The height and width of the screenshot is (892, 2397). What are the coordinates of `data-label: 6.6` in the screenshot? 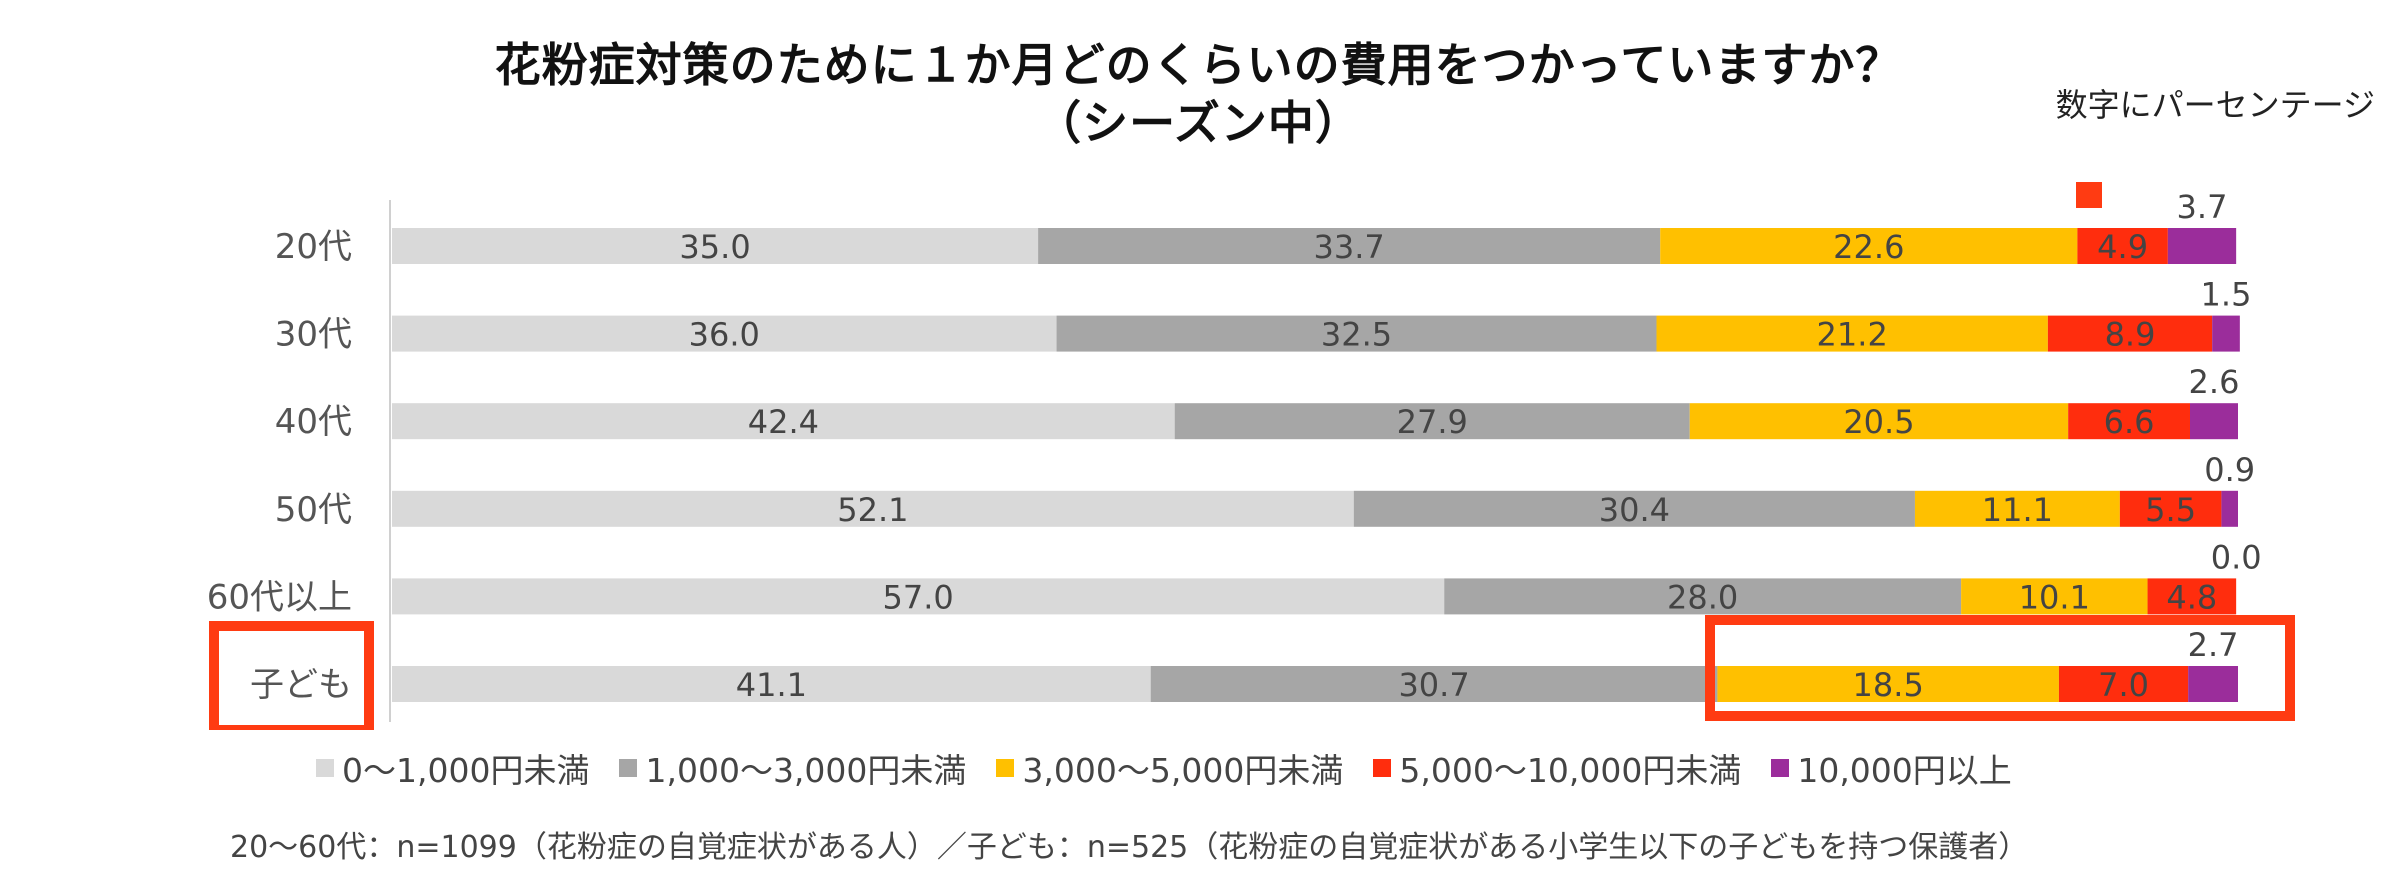 It's located at (2129, 422).